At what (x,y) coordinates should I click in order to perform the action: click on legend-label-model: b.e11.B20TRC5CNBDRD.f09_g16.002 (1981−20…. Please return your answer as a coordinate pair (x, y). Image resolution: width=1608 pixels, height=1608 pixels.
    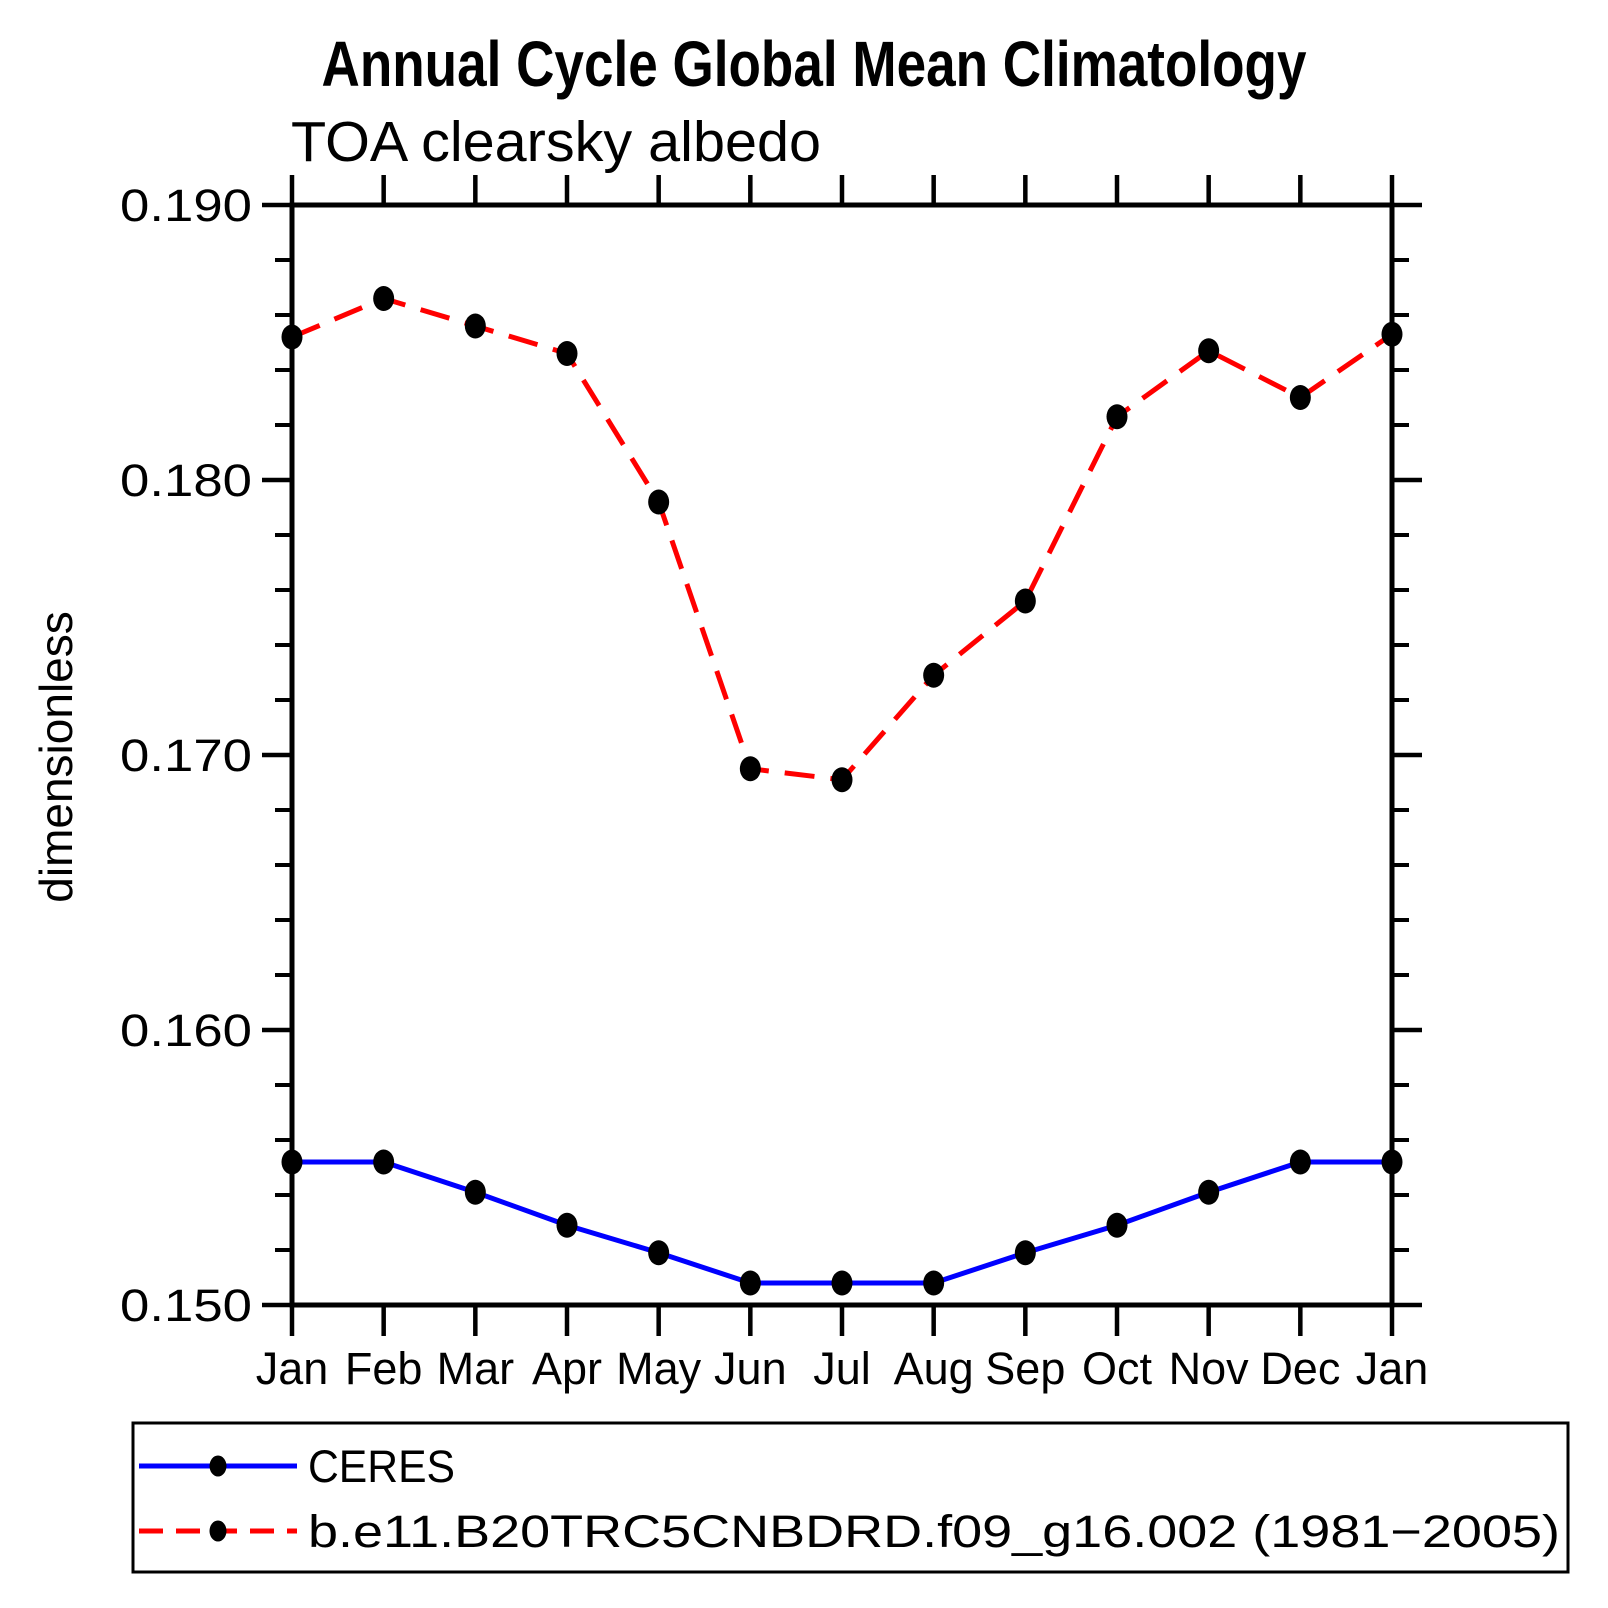
    Looking at the image, I should click on (934, 1531).